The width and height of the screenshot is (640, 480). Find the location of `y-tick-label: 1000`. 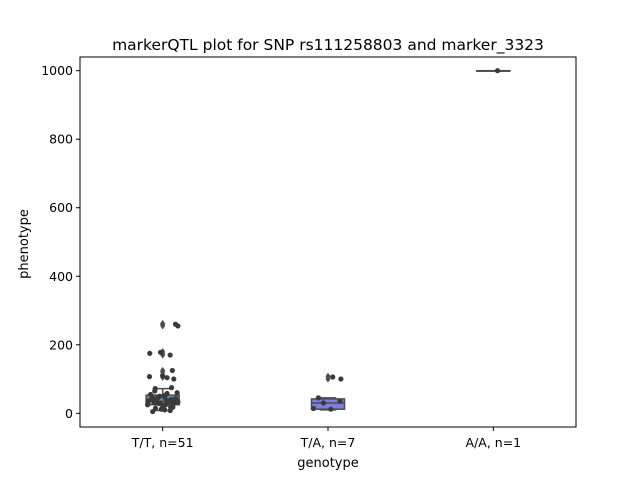

y-tick-label: 1000 is located at coordinates (57, 70).